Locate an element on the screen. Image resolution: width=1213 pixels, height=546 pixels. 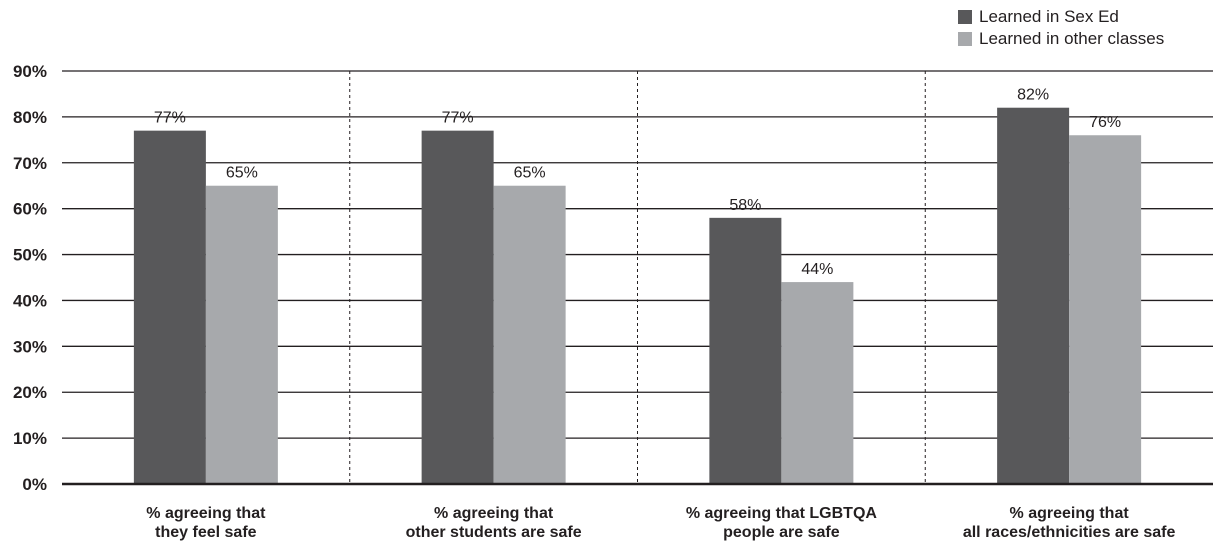
y-tick-label-3: 30% is located at coordinates (30, 346).